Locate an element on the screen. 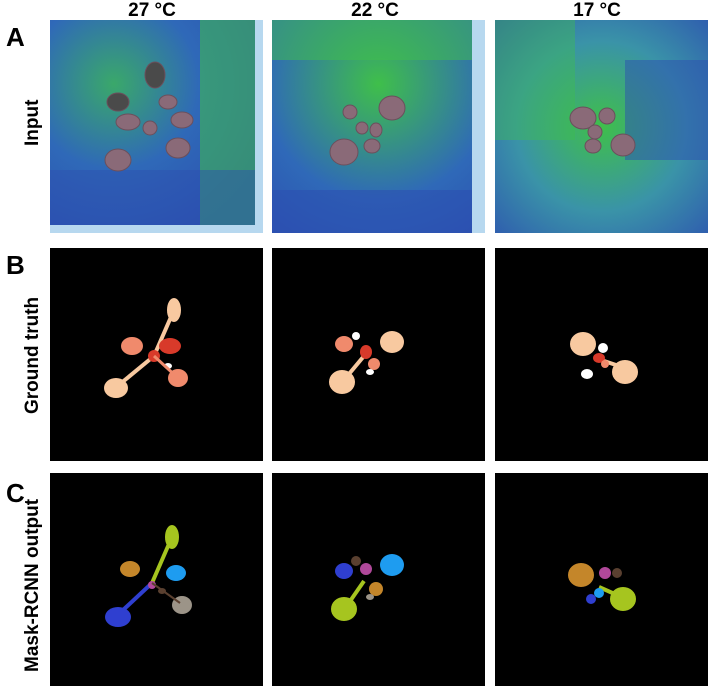 The width and height of the screenshot is (708, 686). row-label-mask-rcnn-output: Mask-RCNN output is located at coordinates (32, 585).